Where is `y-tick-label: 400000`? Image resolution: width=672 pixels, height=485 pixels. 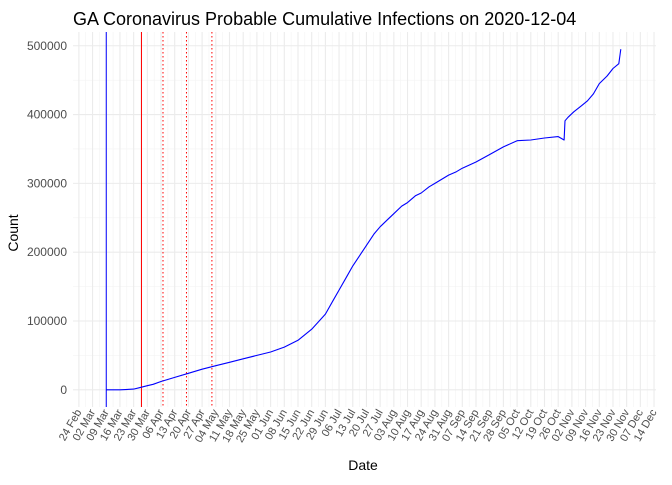 y-tick-label: 400000 is located at coordinates (47, 115).